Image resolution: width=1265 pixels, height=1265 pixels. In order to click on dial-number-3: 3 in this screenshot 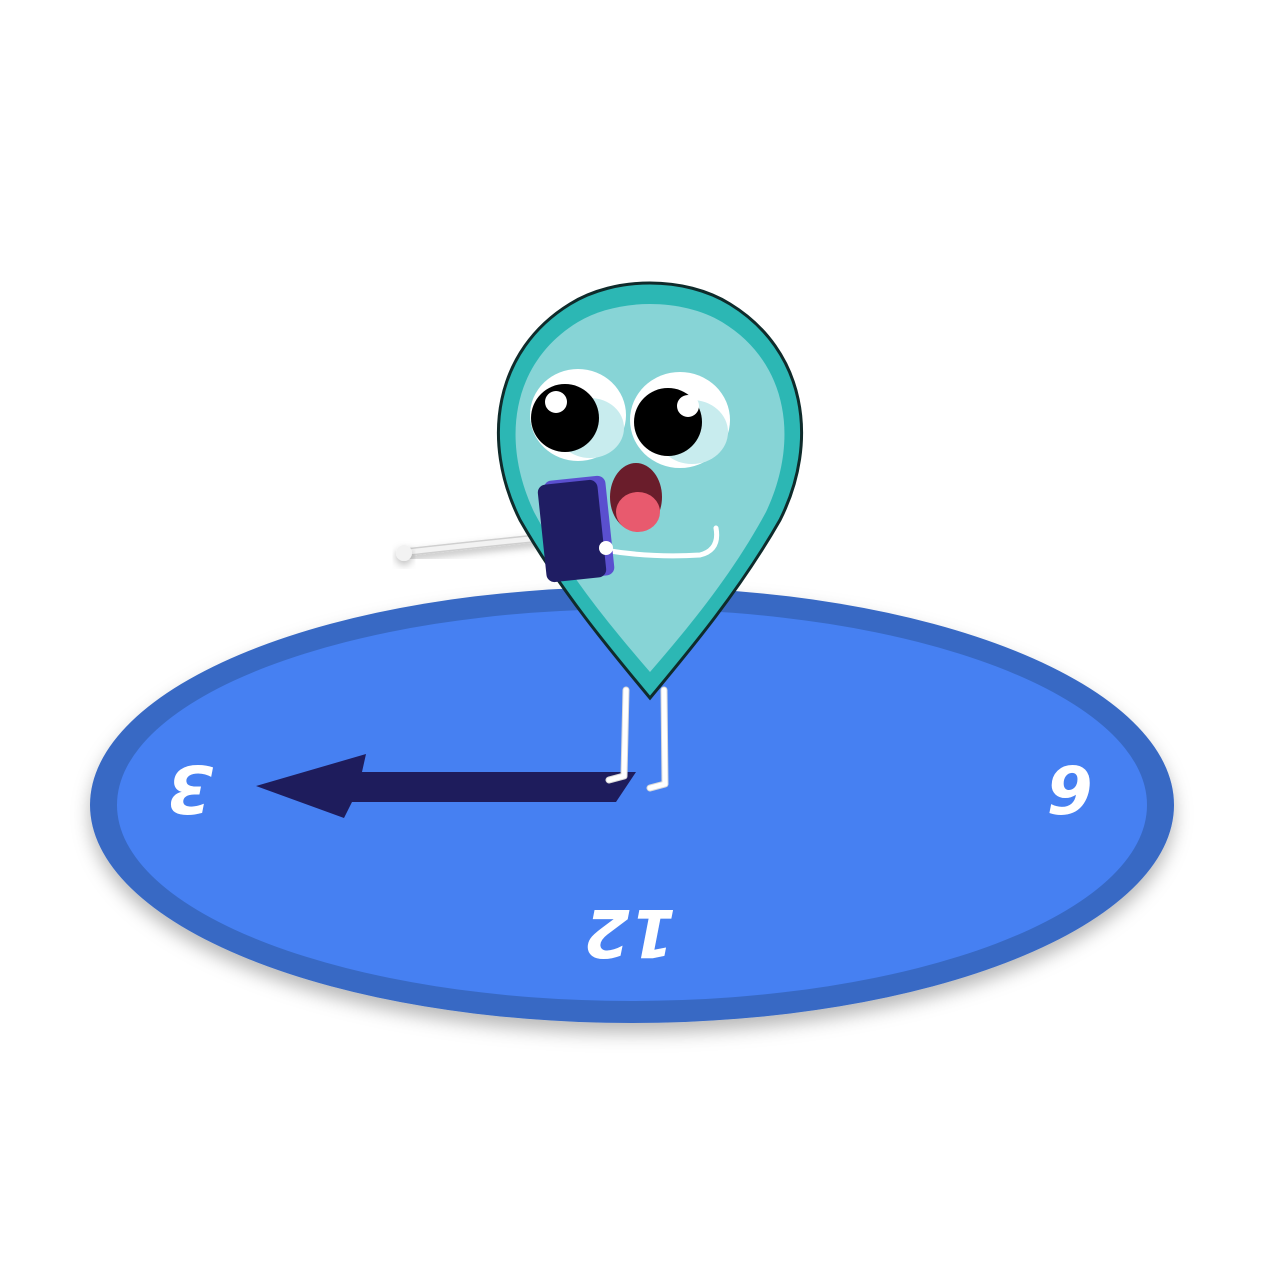, I will do `click(190, 788)`.